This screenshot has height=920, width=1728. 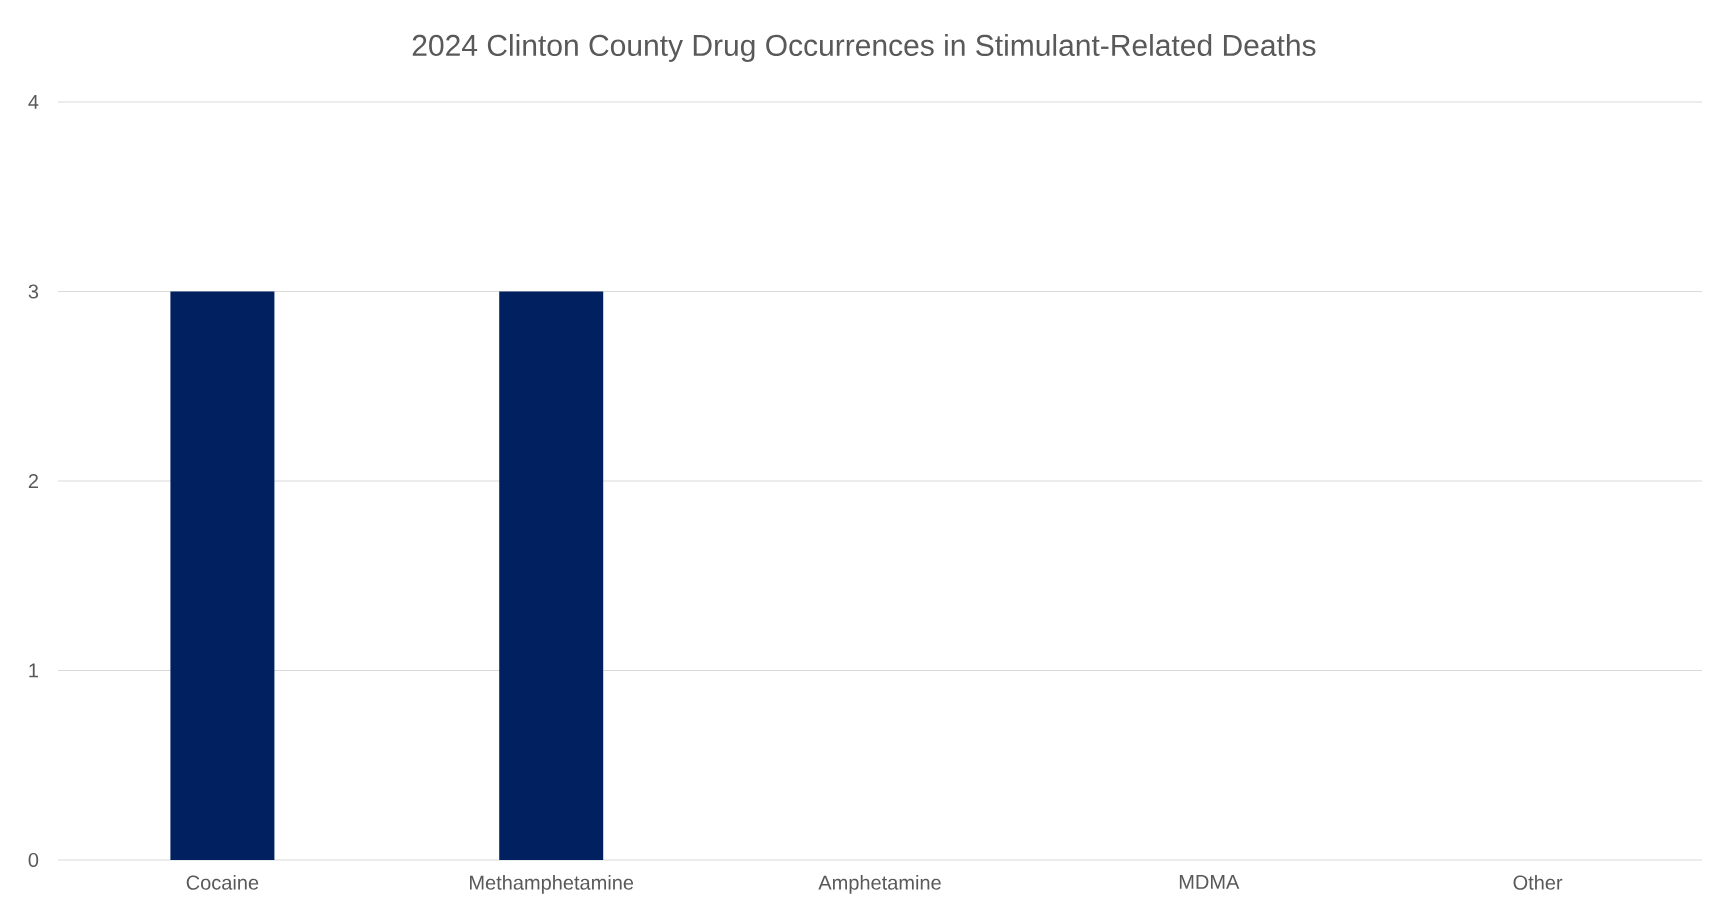 I want to click on x-tick-label: MDMA, so click(x=1209, y=882).